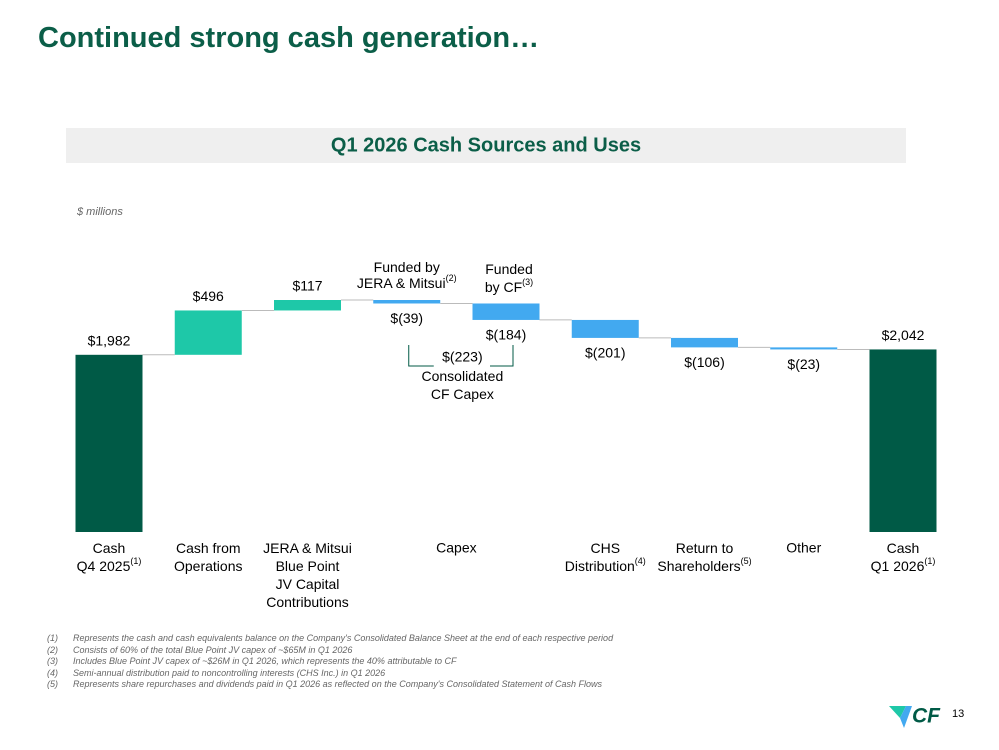 Image resolution: width=999 pixels, height=750 pixels. Describe the element at coordinates (52, 684) in the screenshot. I see `footnote-marker: (5)` at that location.